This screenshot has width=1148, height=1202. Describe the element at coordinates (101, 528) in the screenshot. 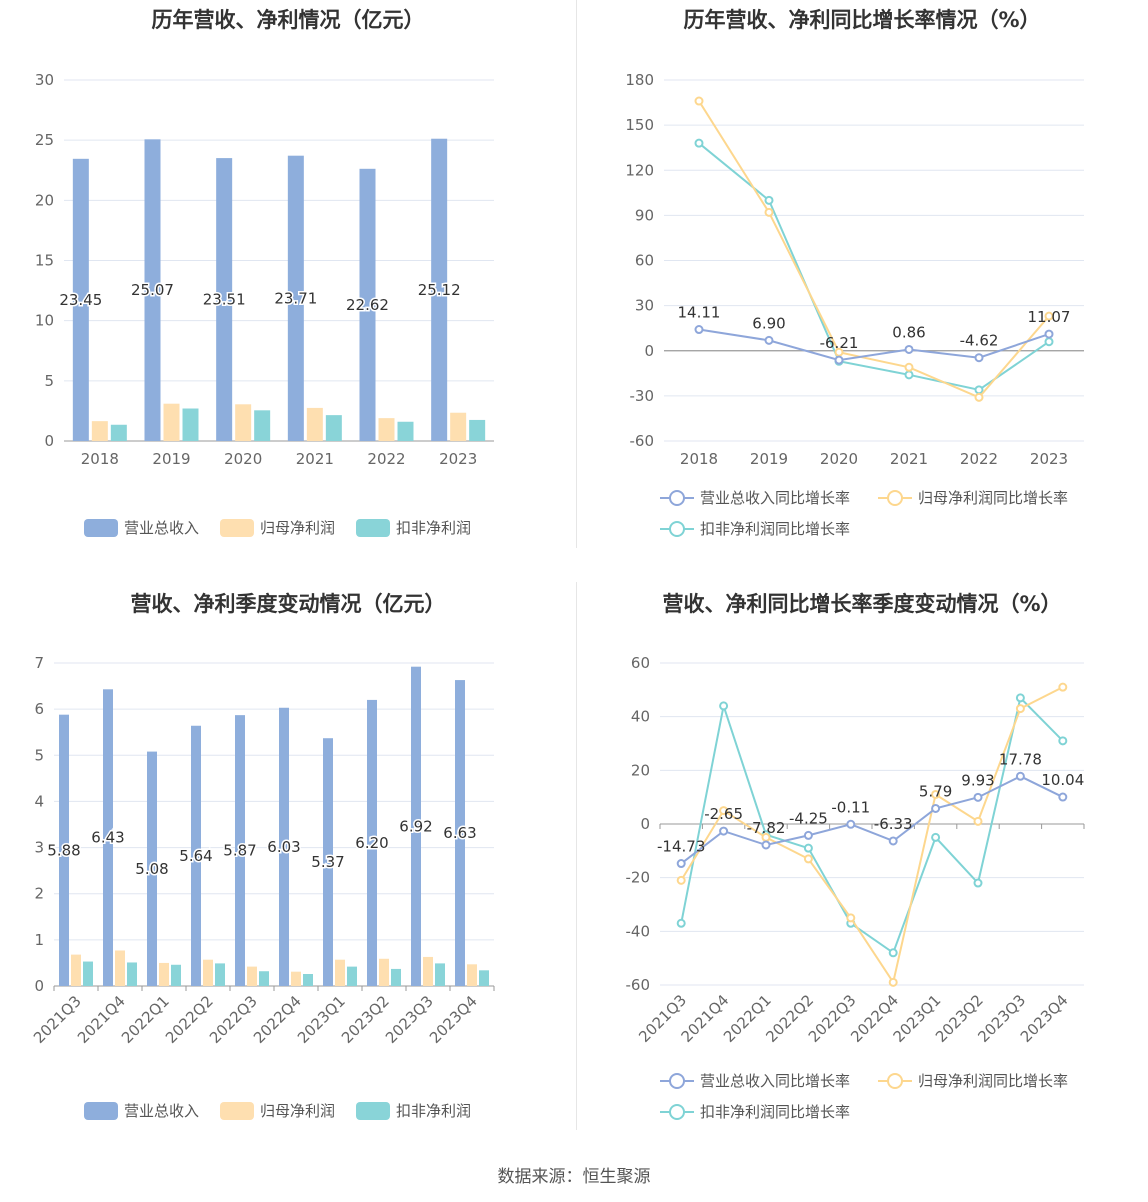

I see `legend-swatch-icon` at that location.